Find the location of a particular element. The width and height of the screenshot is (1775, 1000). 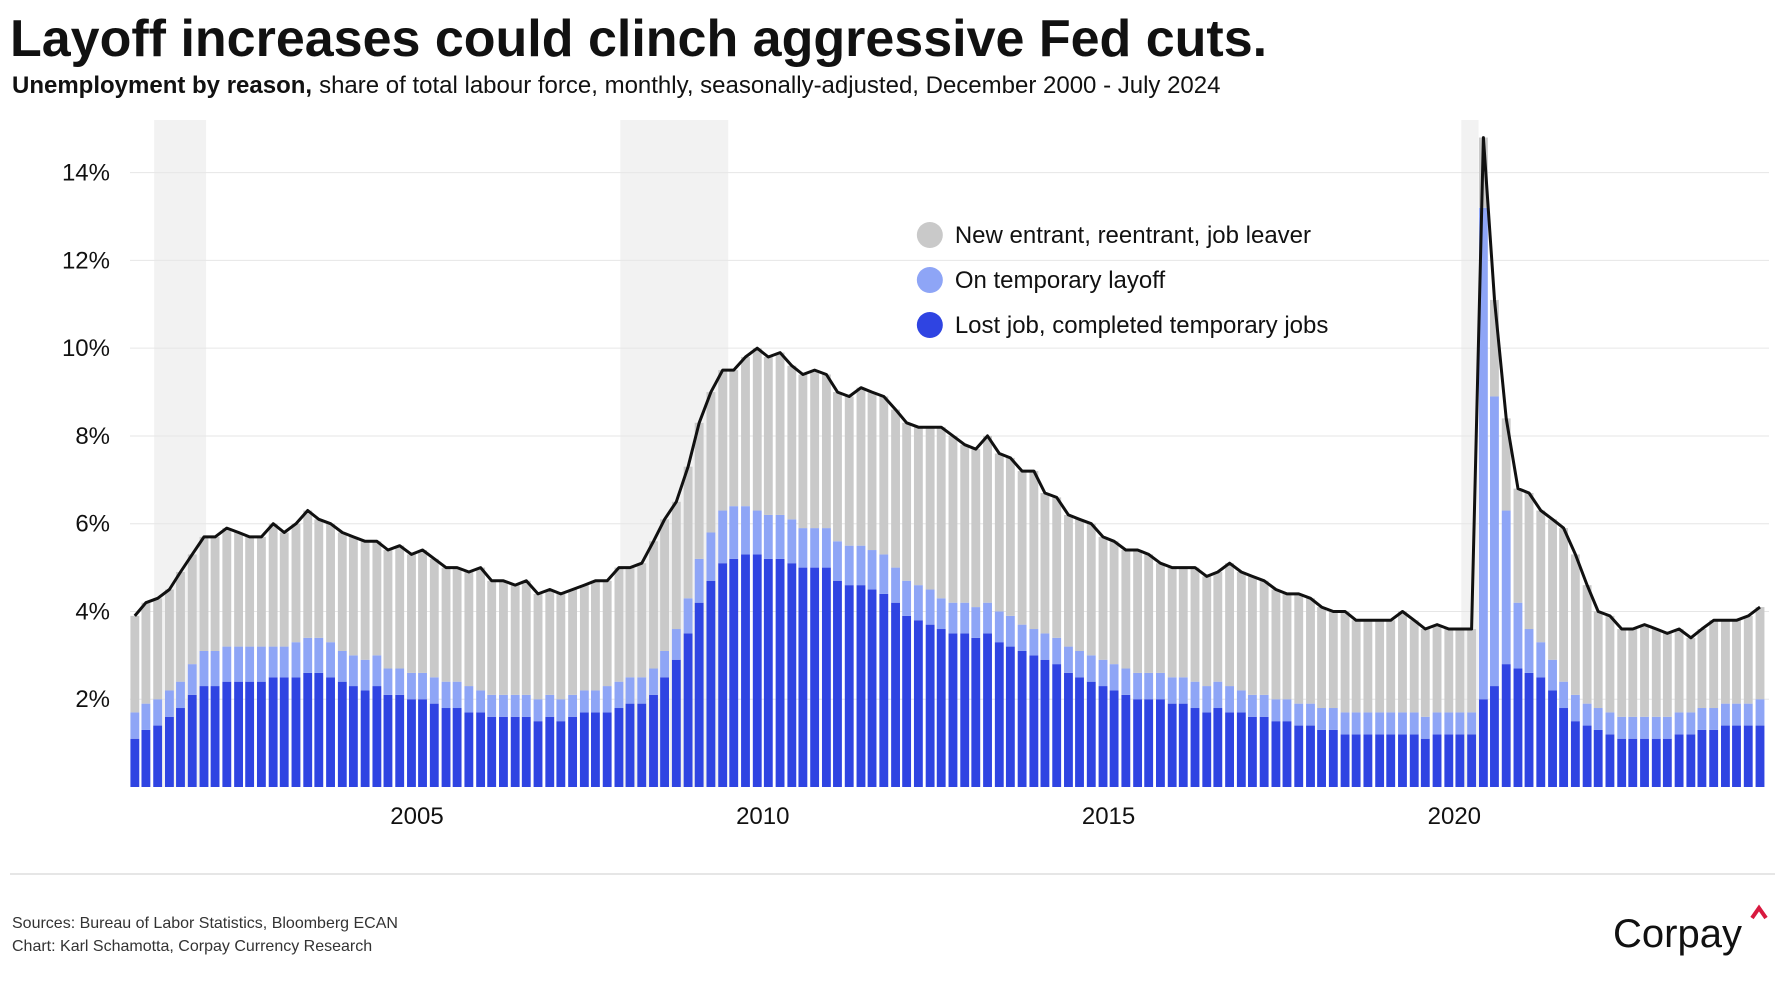

legend-marker is located at coordinates (929, 280).